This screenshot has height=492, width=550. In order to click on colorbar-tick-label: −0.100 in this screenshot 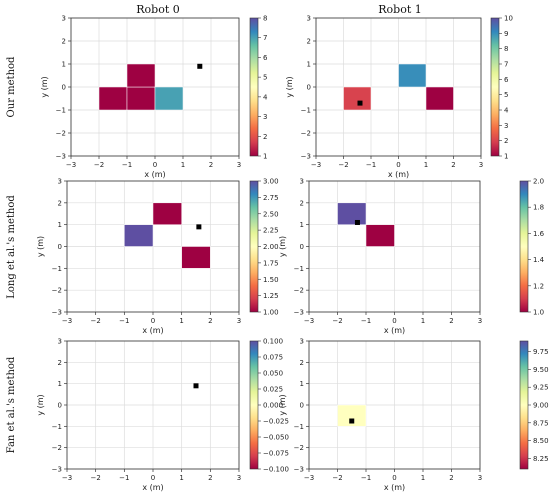, I will do `click(276, 470)`.